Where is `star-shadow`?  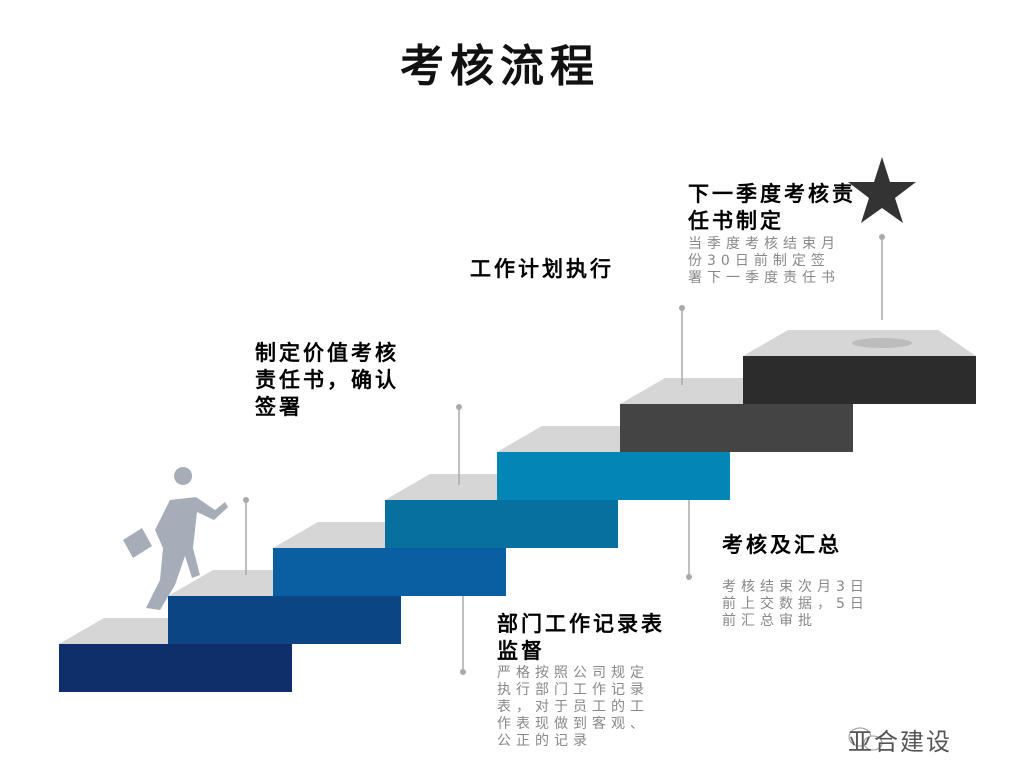
star-shadow is located at coordinates (882, 343).